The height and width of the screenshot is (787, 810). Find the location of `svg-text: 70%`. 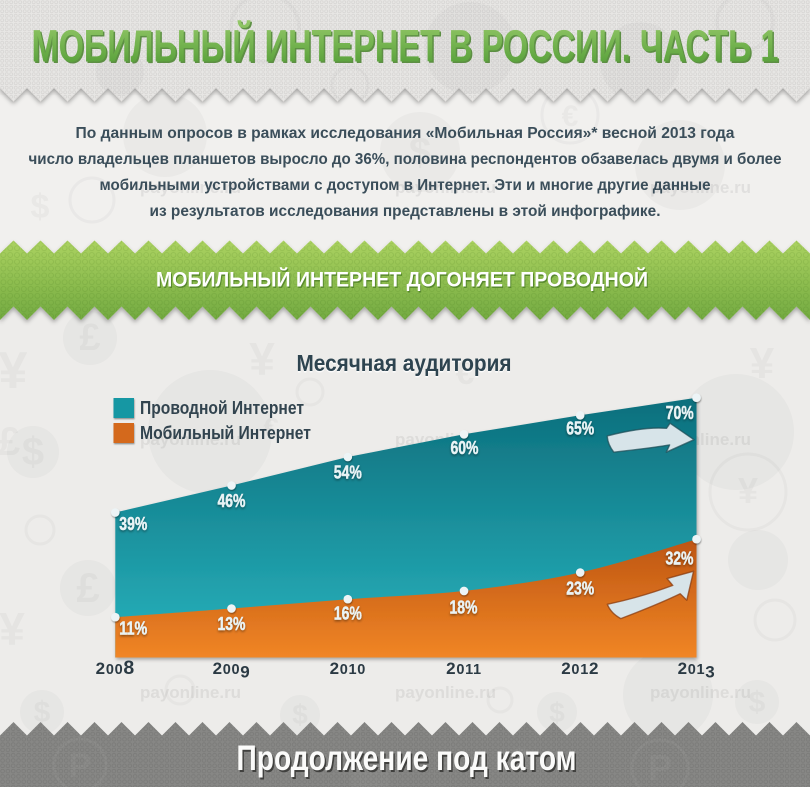

svg-text: 70% is located at coordinates (680, 412).